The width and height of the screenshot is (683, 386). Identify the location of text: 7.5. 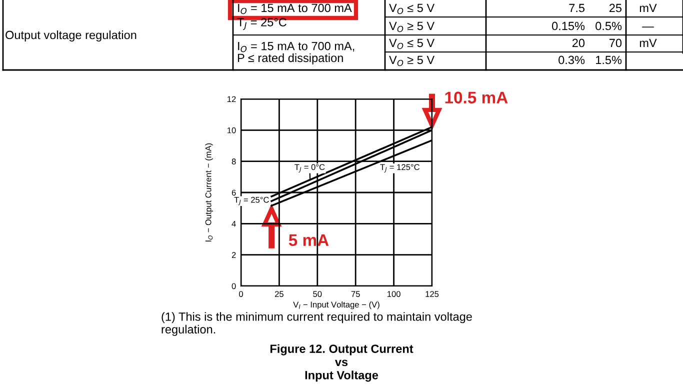
(577, 8).